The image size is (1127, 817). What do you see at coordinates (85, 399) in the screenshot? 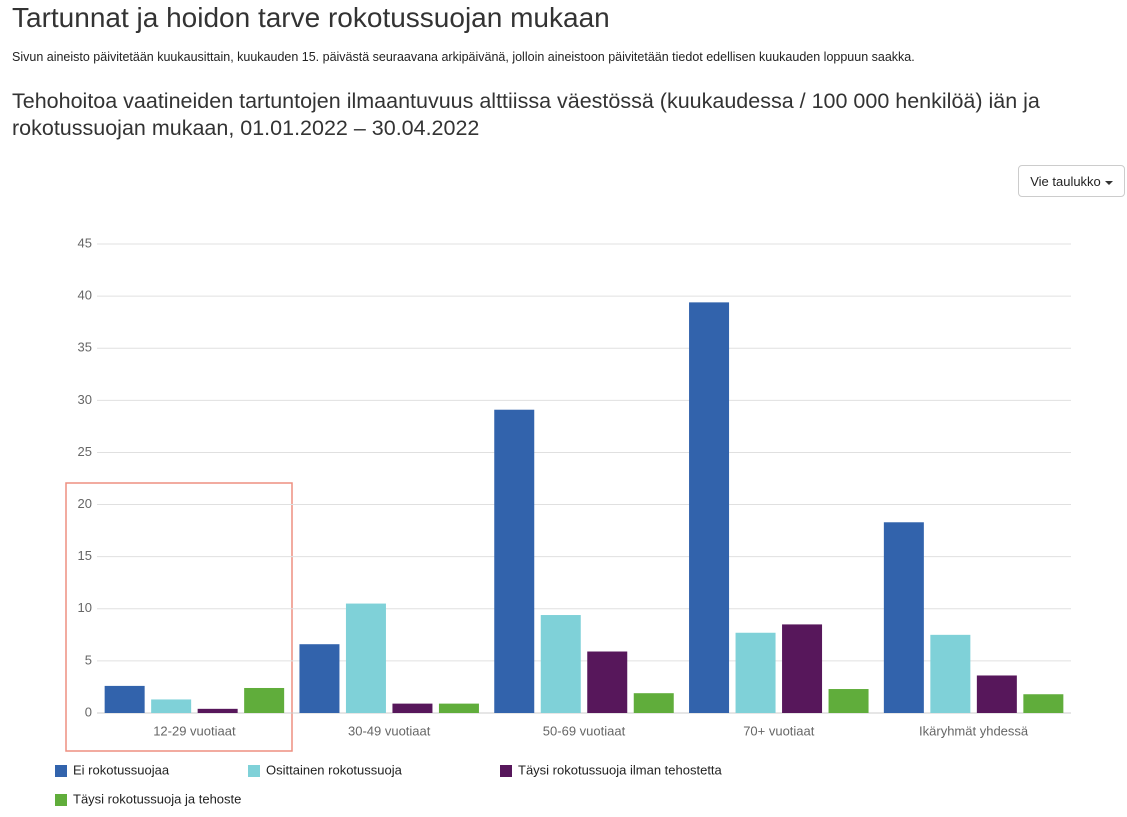
I see `y-tick-label: 30` at bounding box center [85, 399].